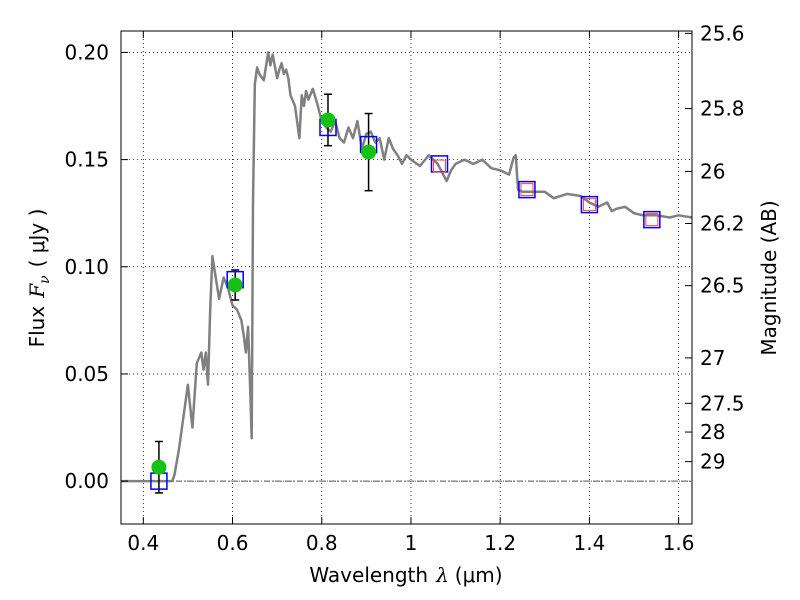 Image resolution: width=800 pixels, height=600 pixels. Describe the element at coordinates (86, 267) in the screenshot. I see `y-tick-label: 0.10` at that location.